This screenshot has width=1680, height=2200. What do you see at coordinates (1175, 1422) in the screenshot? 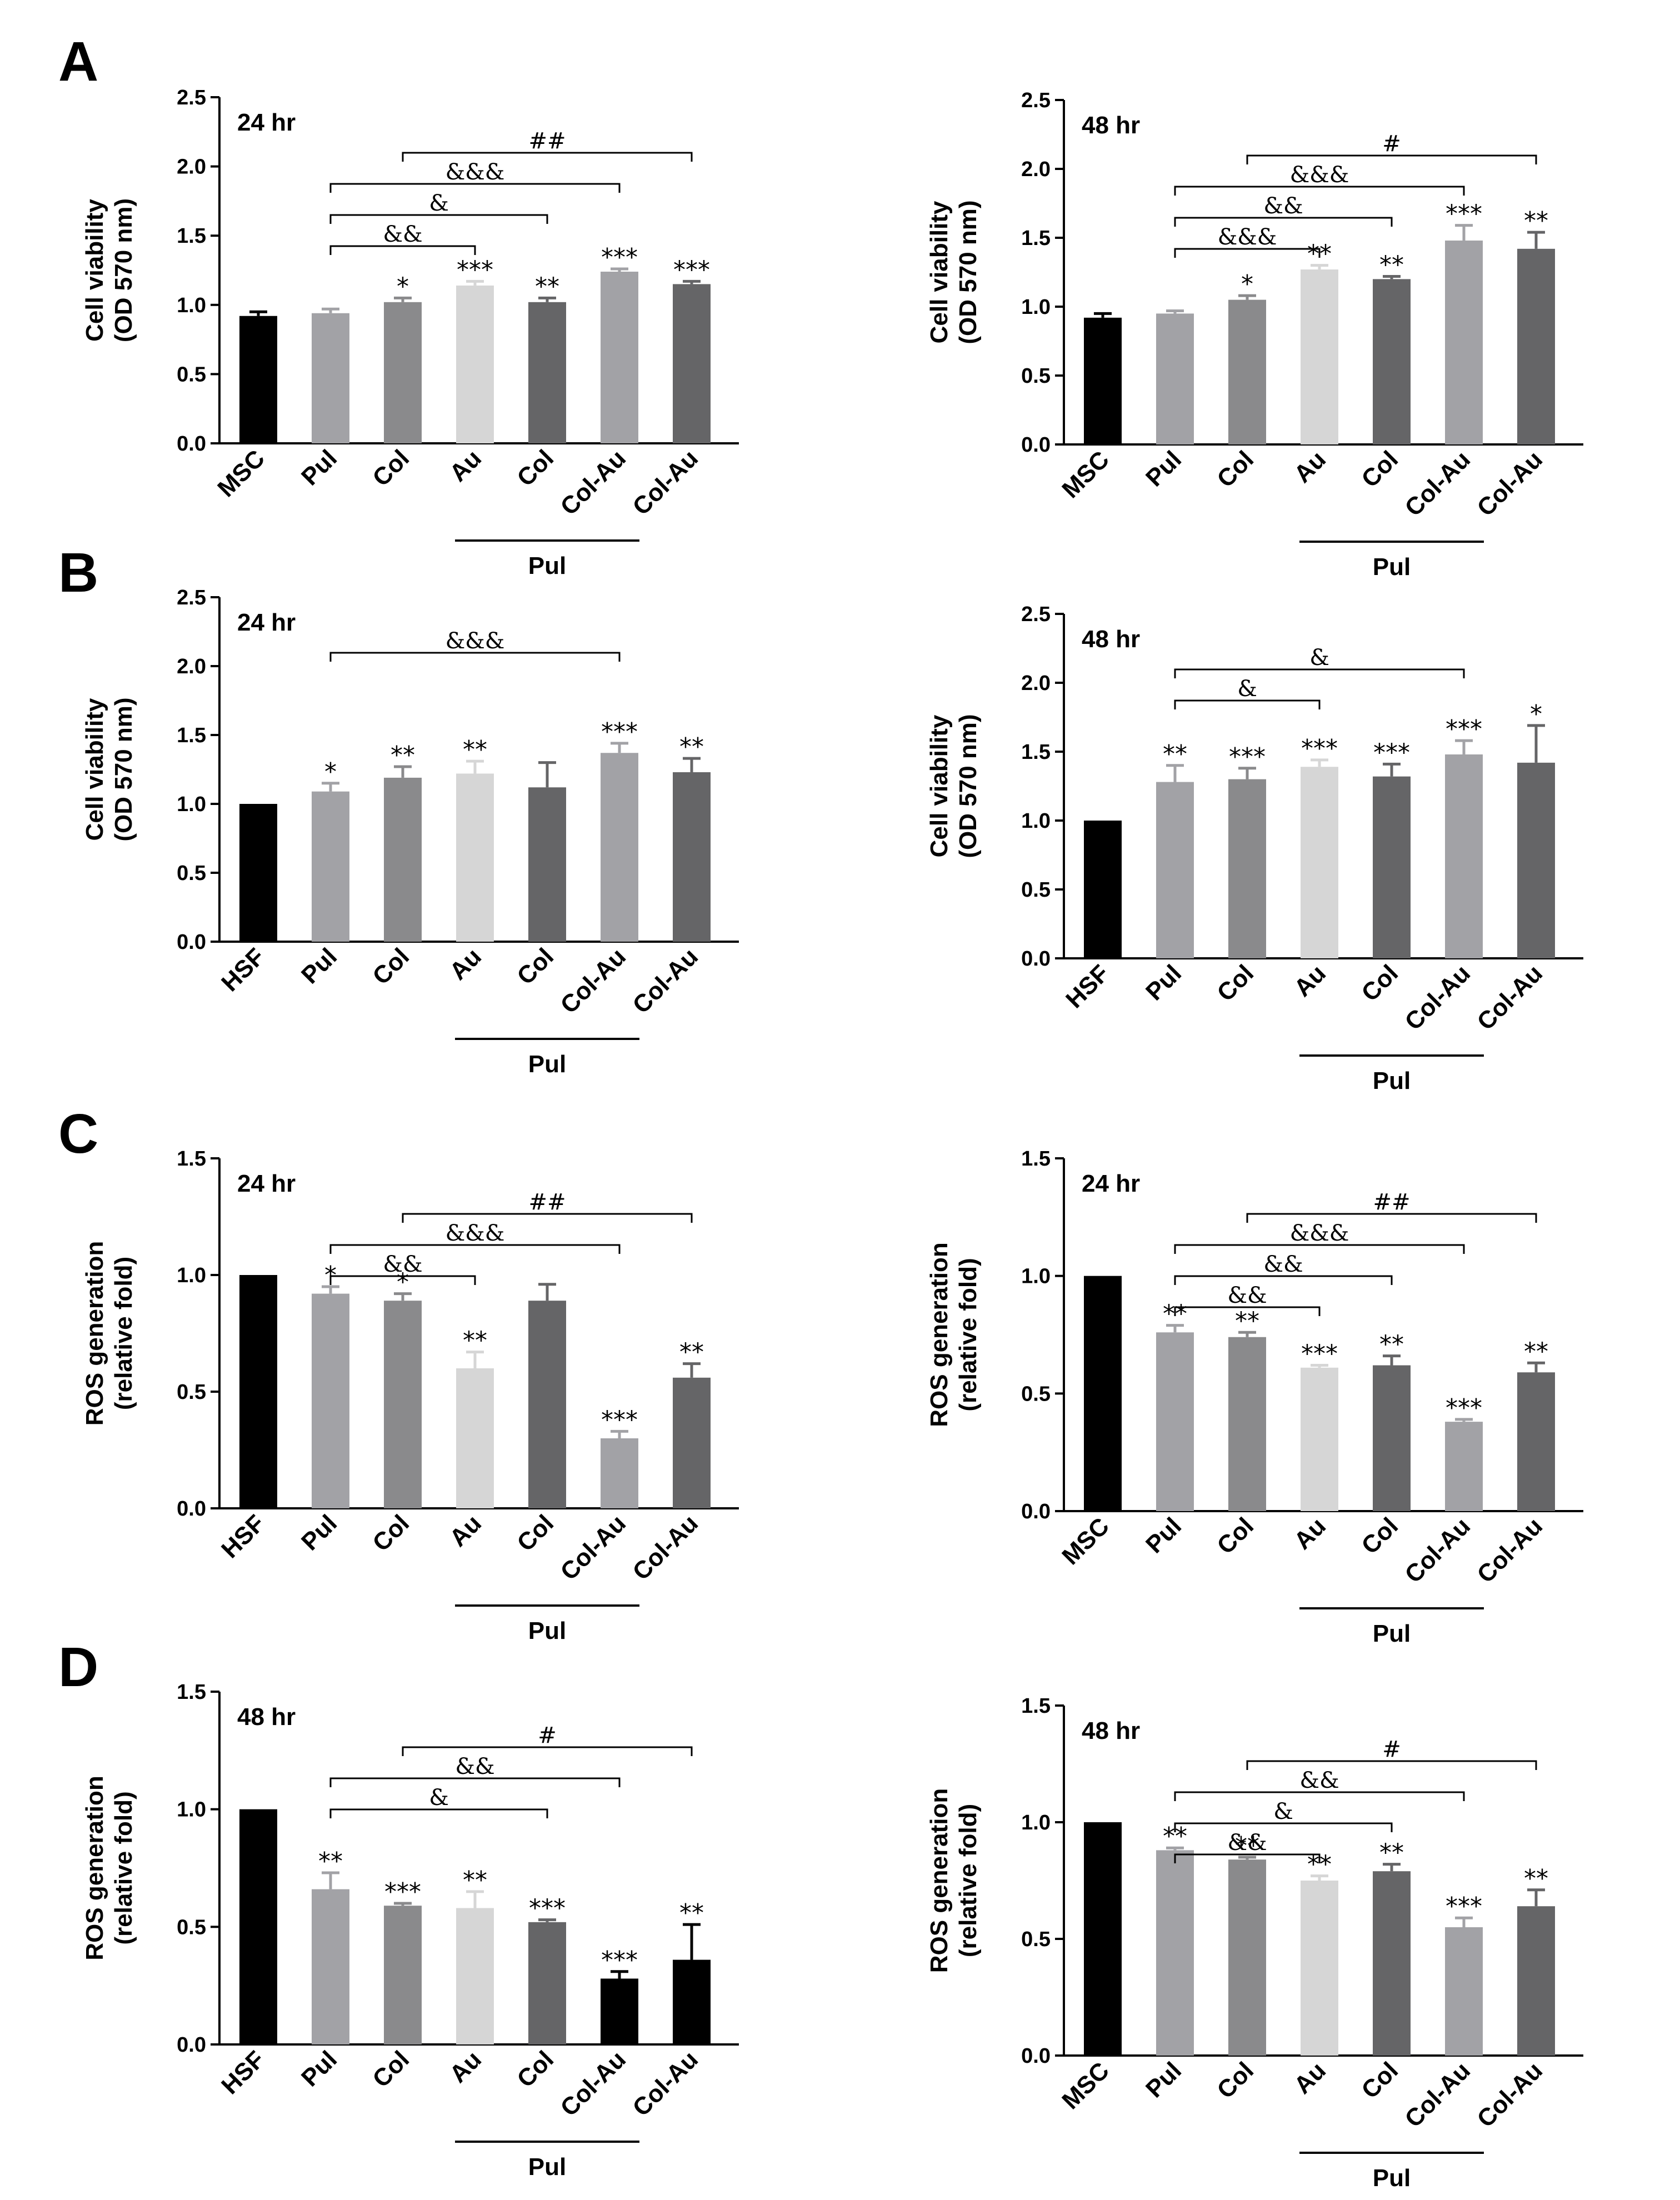
I see `bar-pul` at bounding box center [1175, 1422].